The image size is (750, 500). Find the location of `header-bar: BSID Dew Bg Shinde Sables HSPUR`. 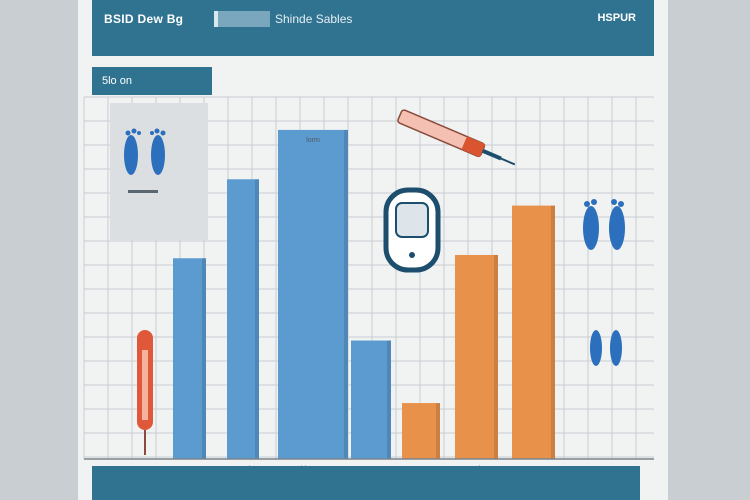

header-bar: BSID Dew Bg Shinde Sables HSPUR is located at coordinates (373, 28).